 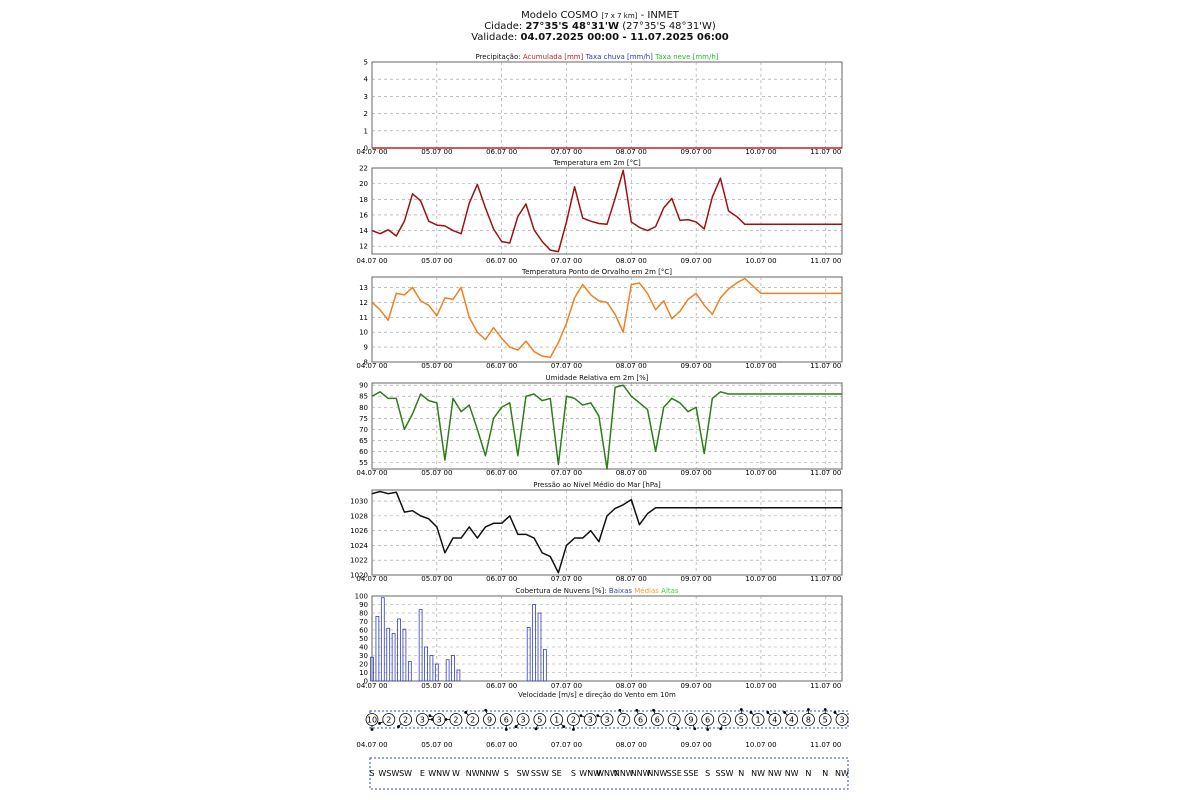 I want to click on rh-xtick-label: 05.07 00, so click(x=436, y=473).